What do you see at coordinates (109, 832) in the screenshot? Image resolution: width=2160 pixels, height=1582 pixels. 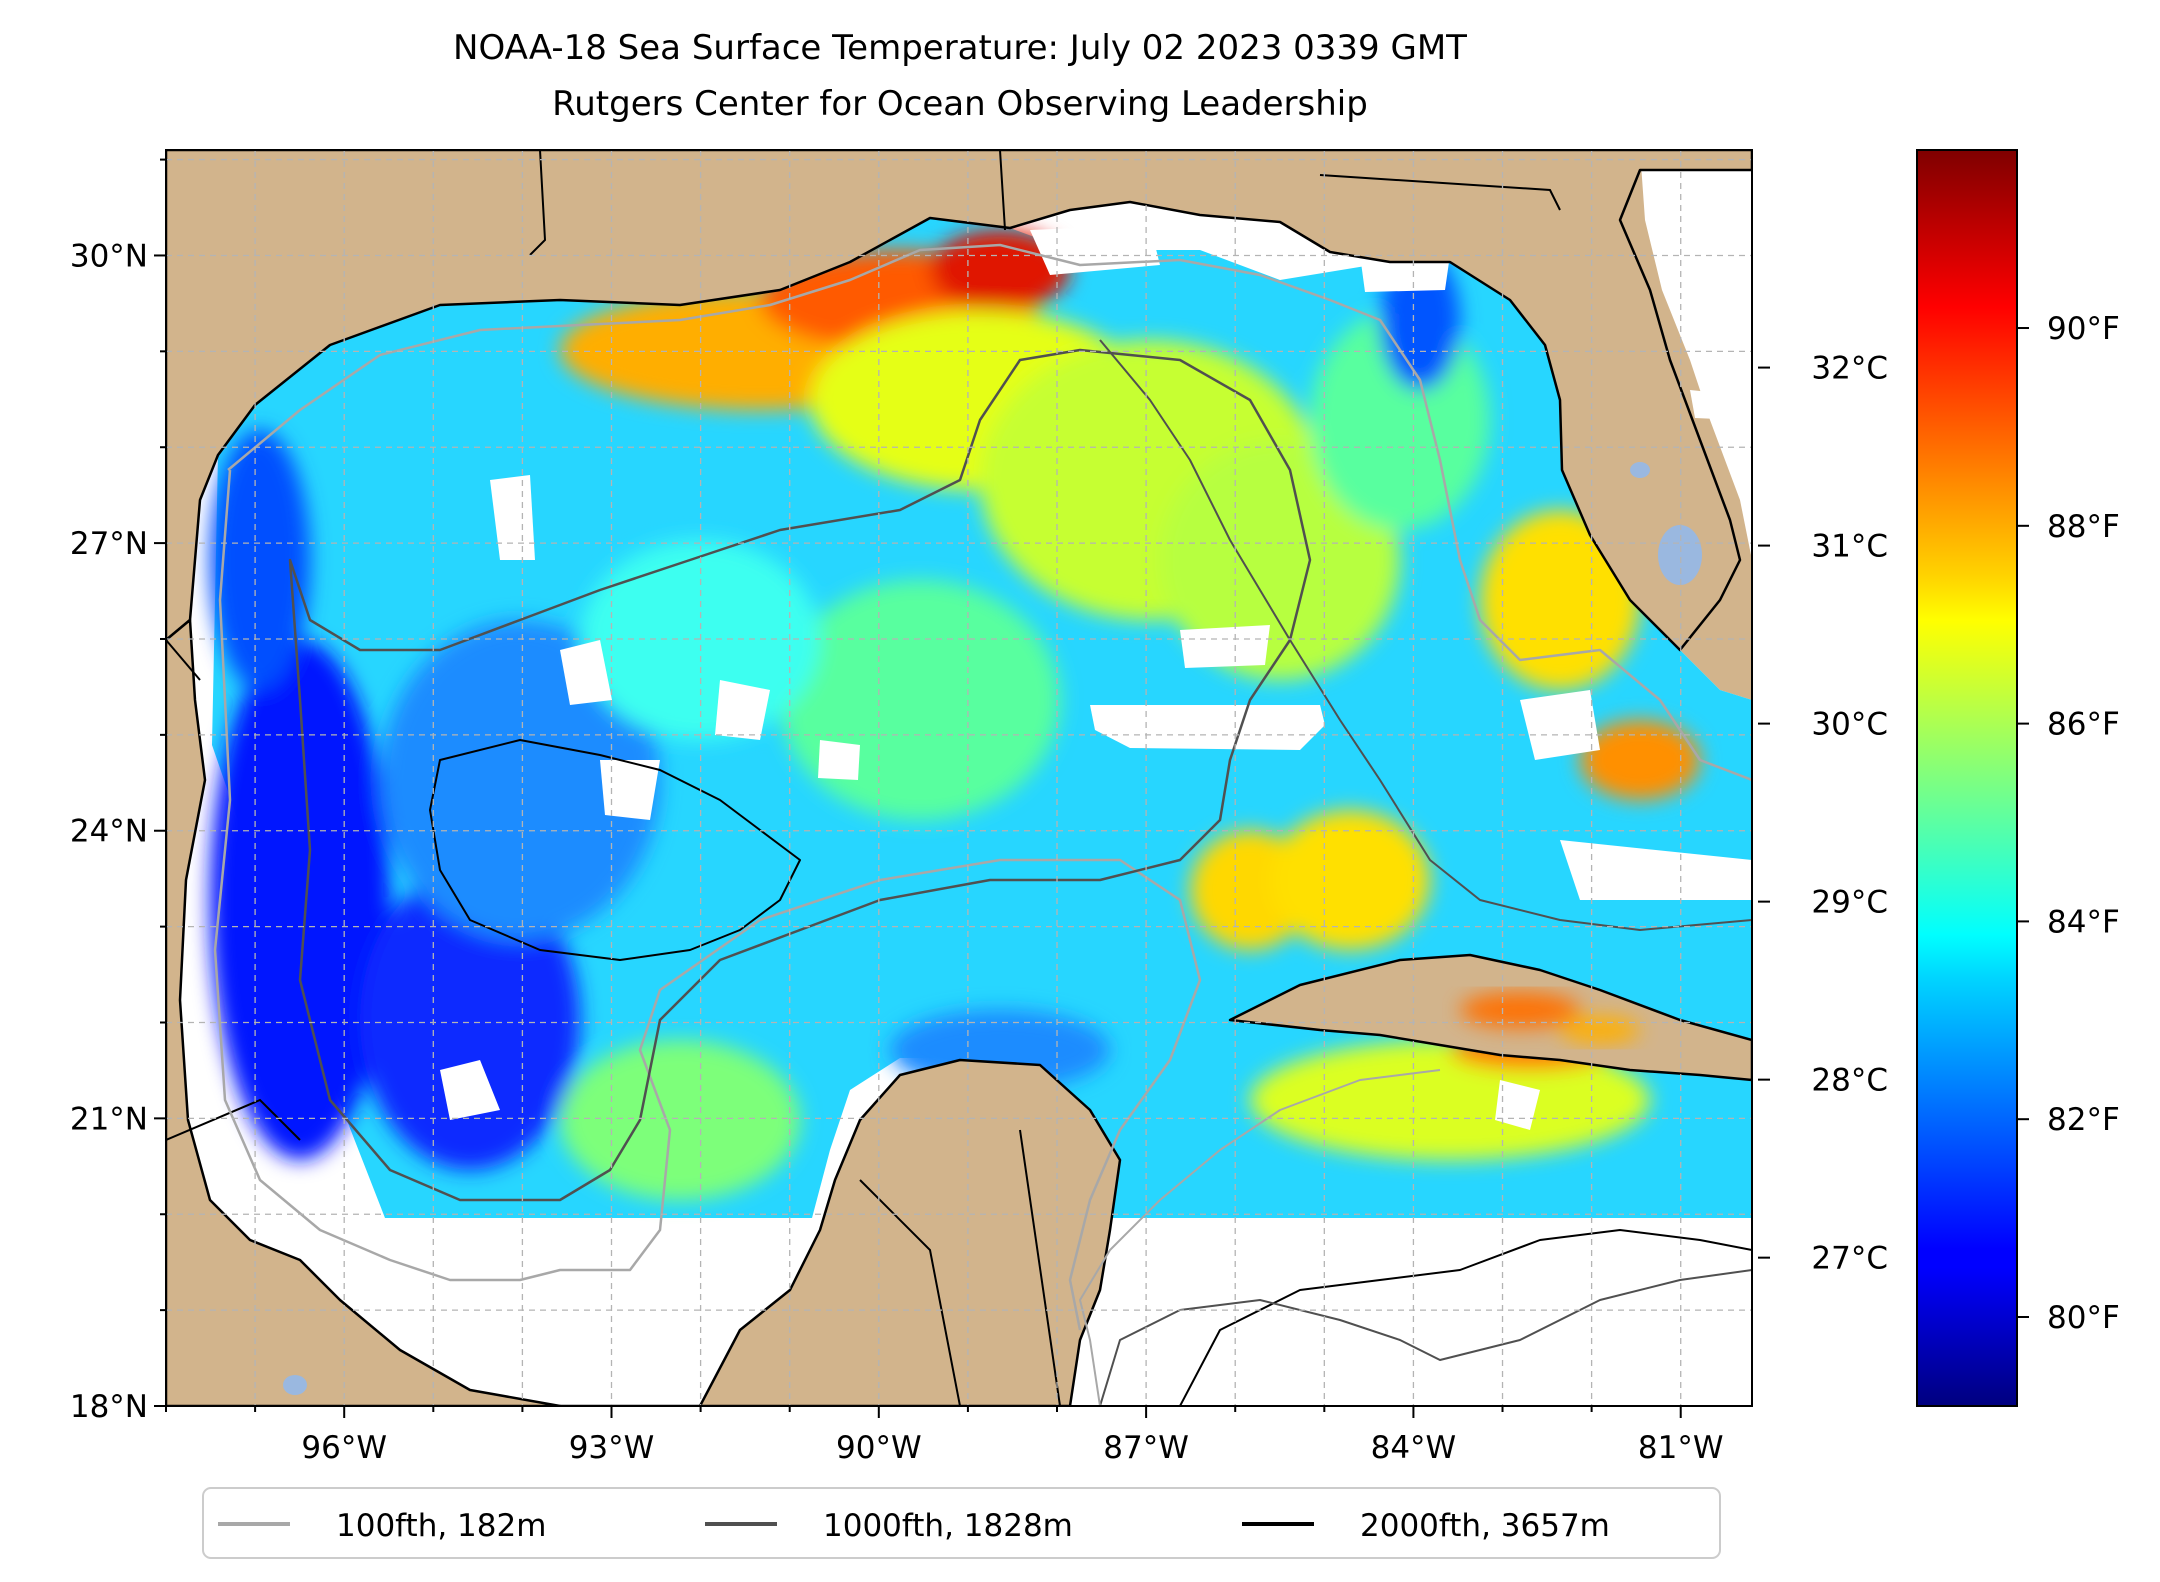 I see `lat-tick-label: 24°N` at bounding box center [109, 832].